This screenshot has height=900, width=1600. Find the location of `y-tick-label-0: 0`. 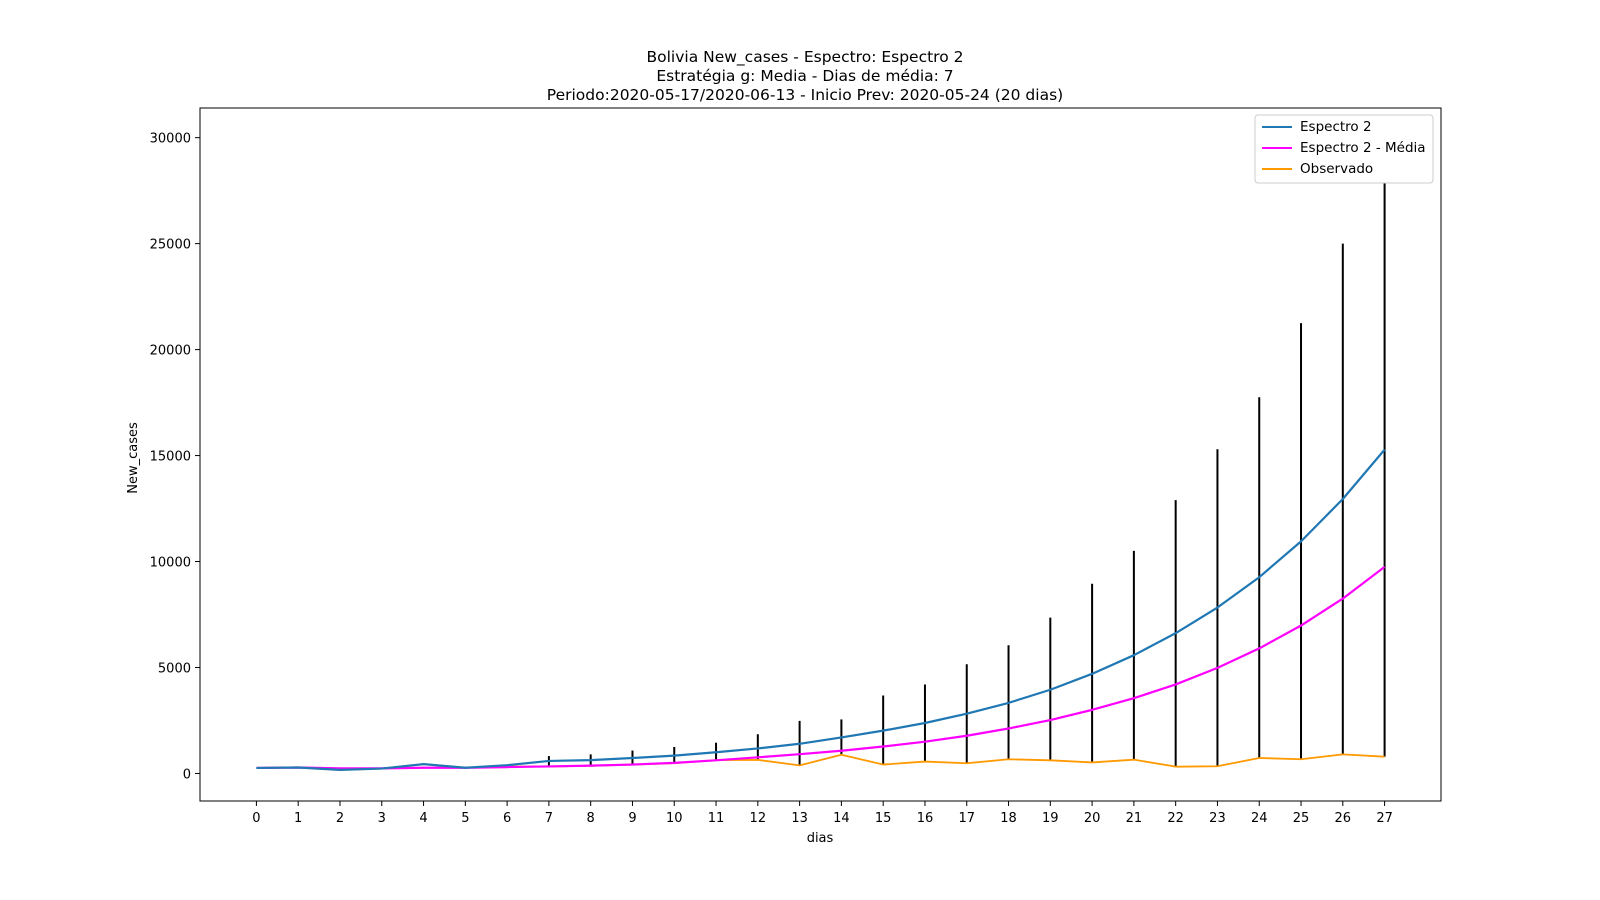

y-tick-label-0: 0 is located at coordinates (187, 774).